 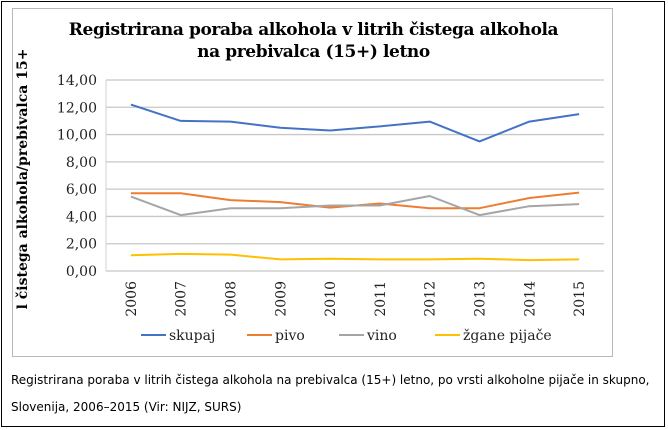 What do you see at coordinates (81, 217) in the screenshot?
I see `y-tick-label: 4,00` at bounding box center [81, 217].